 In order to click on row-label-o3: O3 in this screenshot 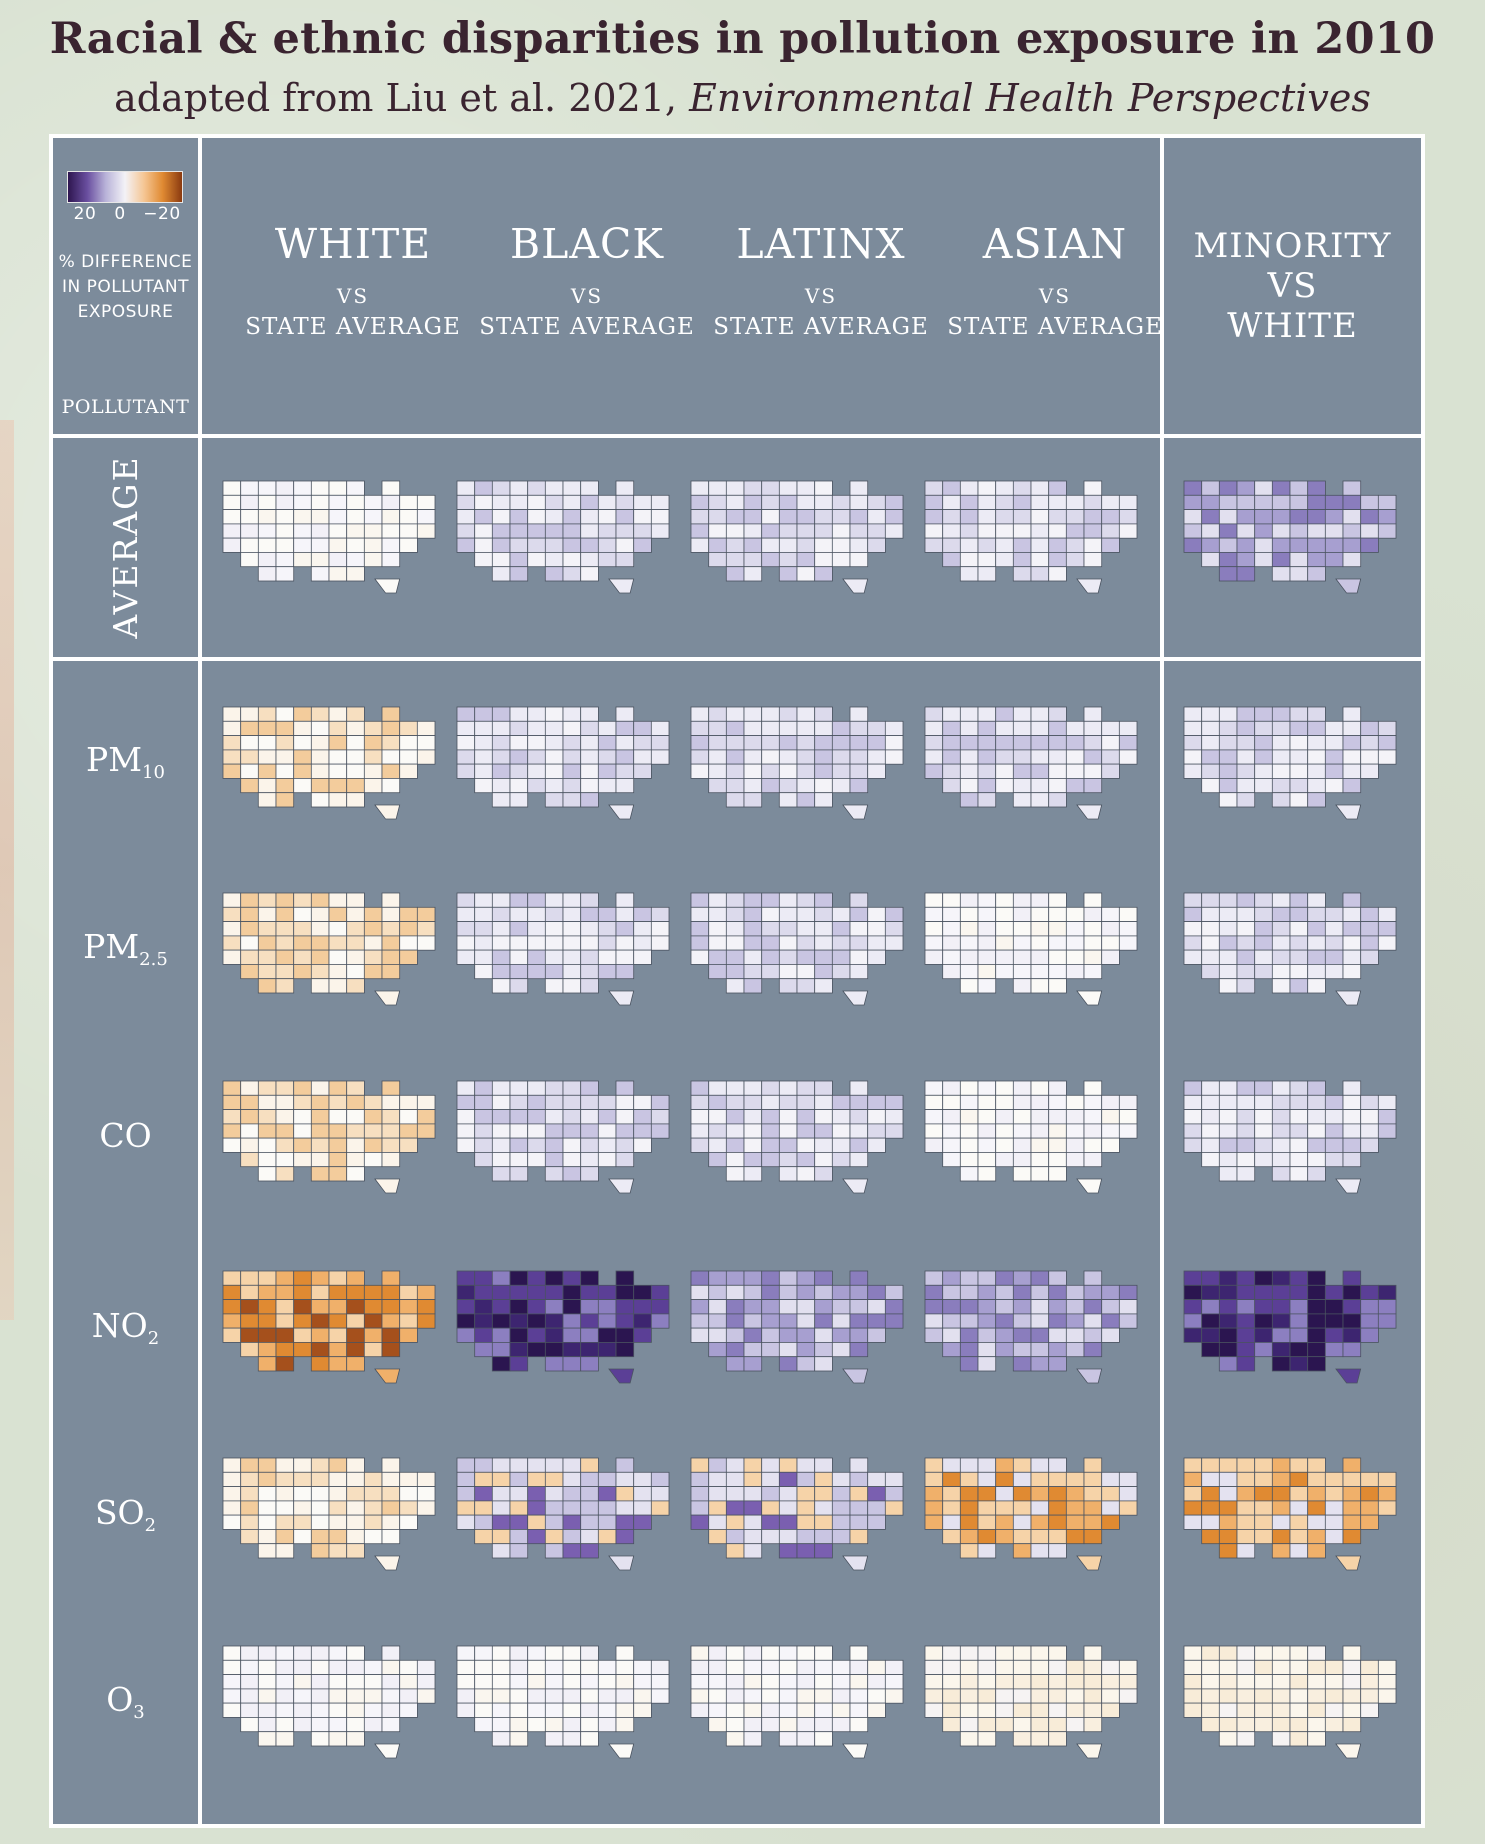, I will do `click(125, 1701)`.